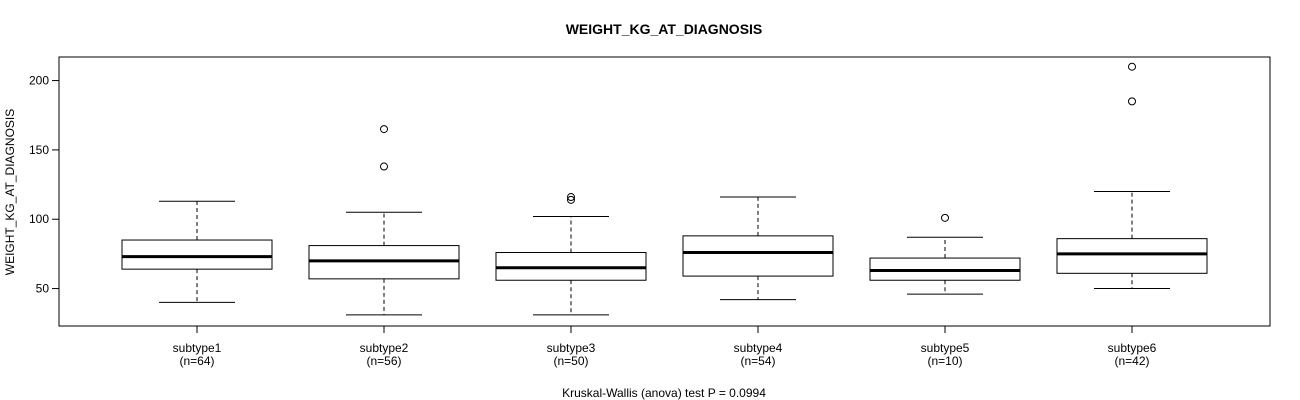 This screenshot has width=1300, height=400. I want to click on chart-title: WEIGHT_KG_AT_DIAGNOSIS, so click(664, 29).